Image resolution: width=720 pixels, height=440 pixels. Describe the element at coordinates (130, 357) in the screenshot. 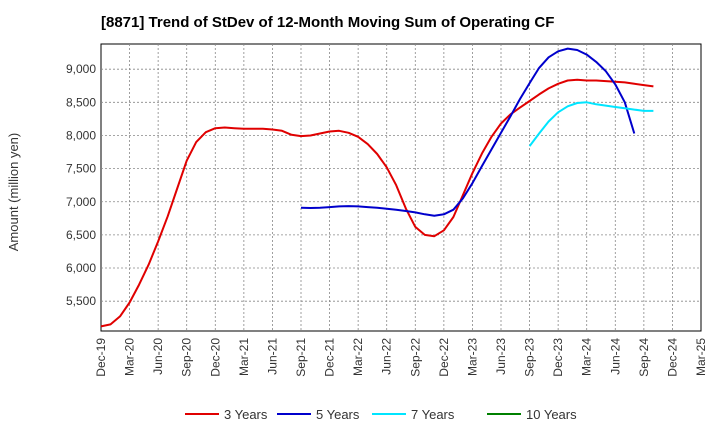

I see `x-tick-label: Mar-20` at that location.